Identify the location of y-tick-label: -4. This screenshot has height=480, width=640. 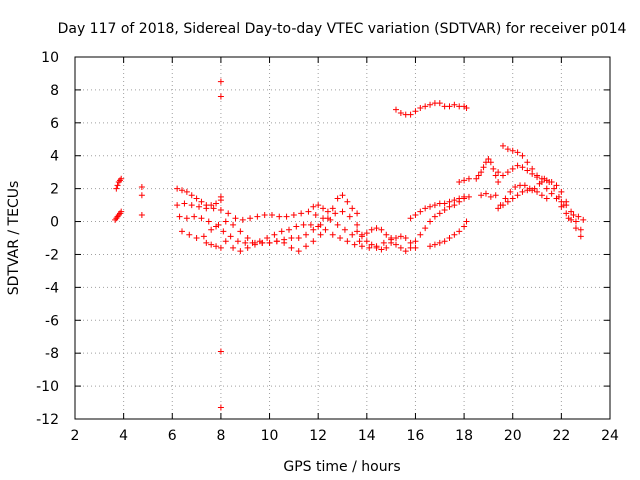
(52, 288).